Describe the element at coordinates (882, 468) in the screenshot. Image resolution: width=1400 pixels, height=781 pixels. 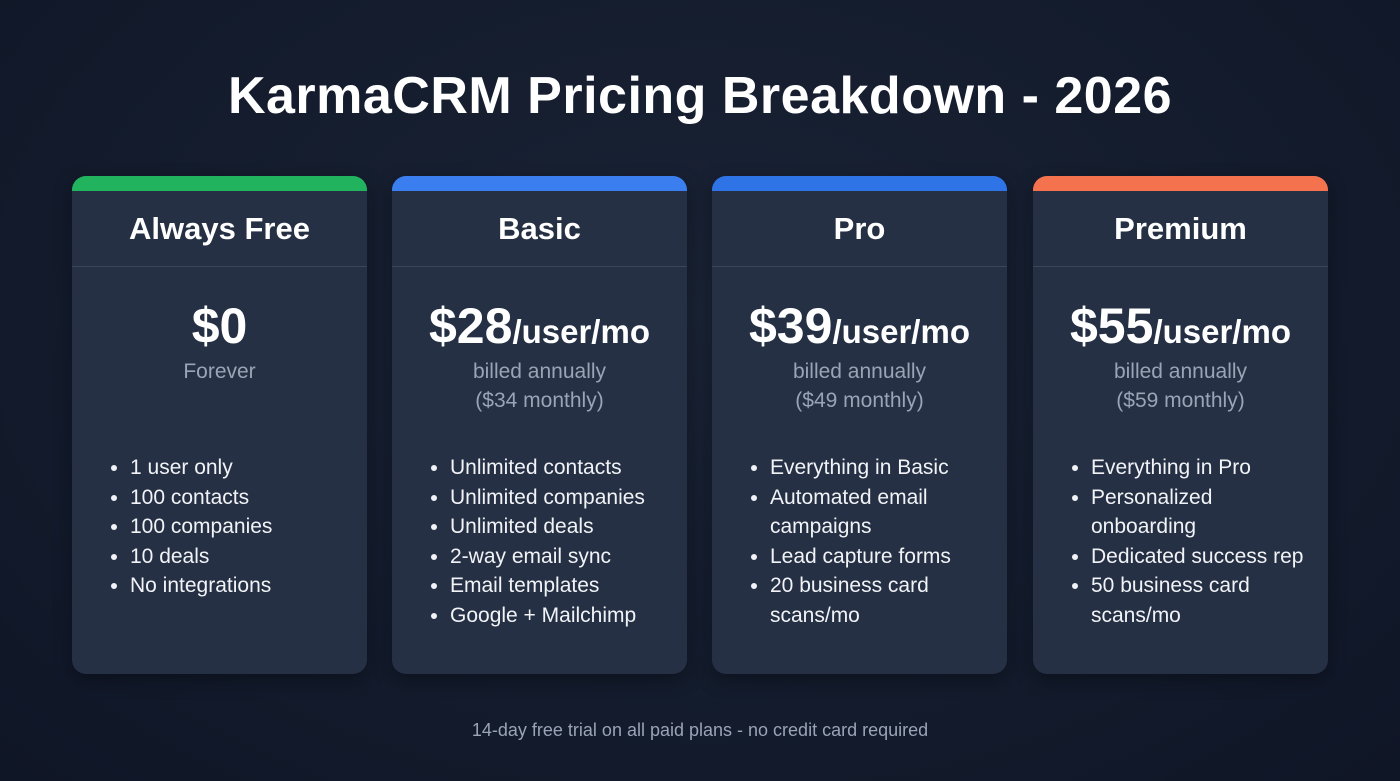
I see `feature-item: Everything in Basic` at that location.